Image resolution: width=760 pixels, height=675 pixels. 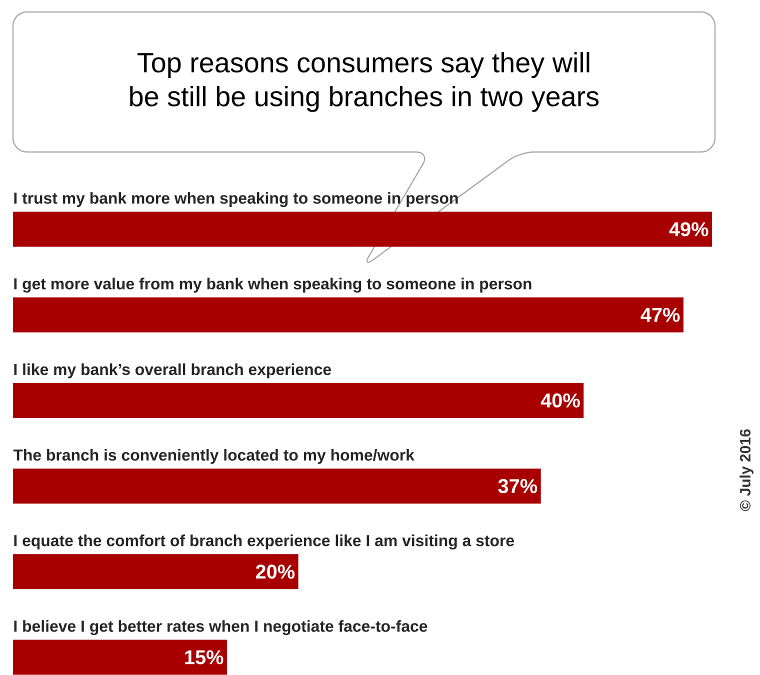 I want to click on y-tick-label: I believe I get better rates when I negotiate face-to-face, so click(x=221, y=628).